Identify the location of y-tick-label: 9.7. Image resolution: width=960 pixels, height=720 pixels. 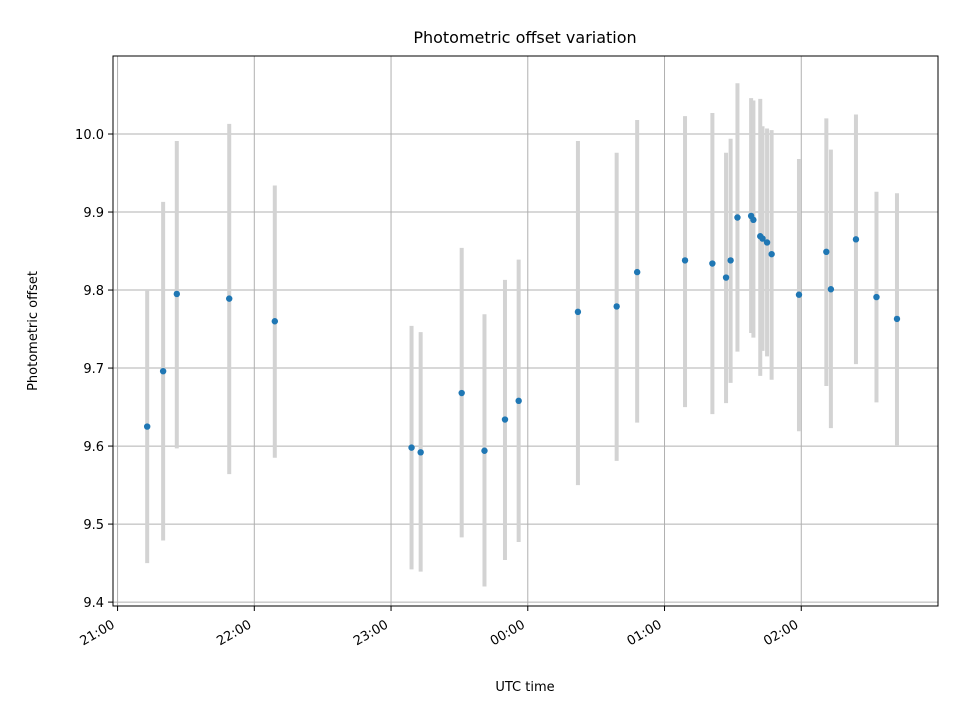
(93, 369).